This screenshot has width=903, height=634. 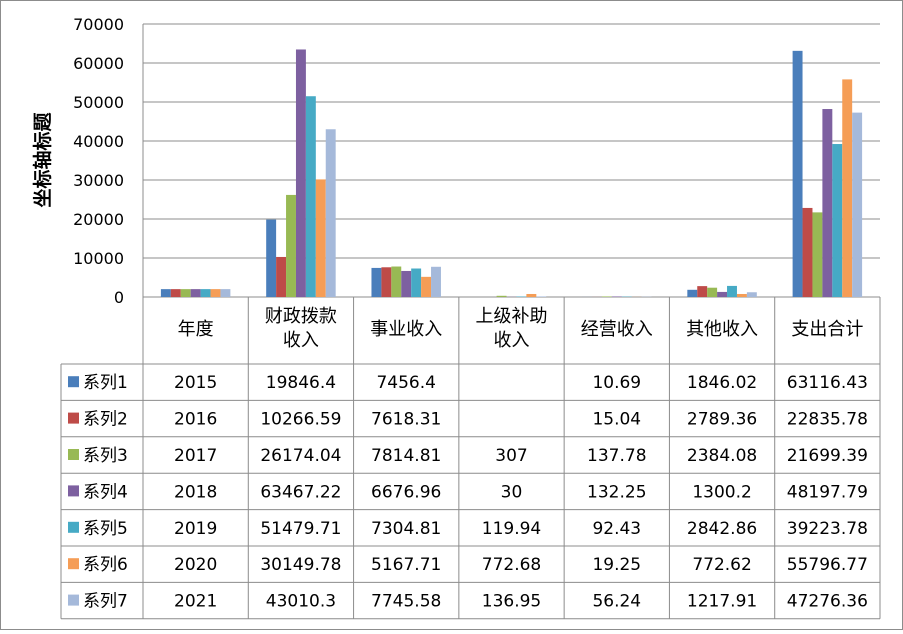 What do you see at coordinates (406, 529) in the screenshot?
I see `table-value: 7304.81` at bounding box center [406, 529].